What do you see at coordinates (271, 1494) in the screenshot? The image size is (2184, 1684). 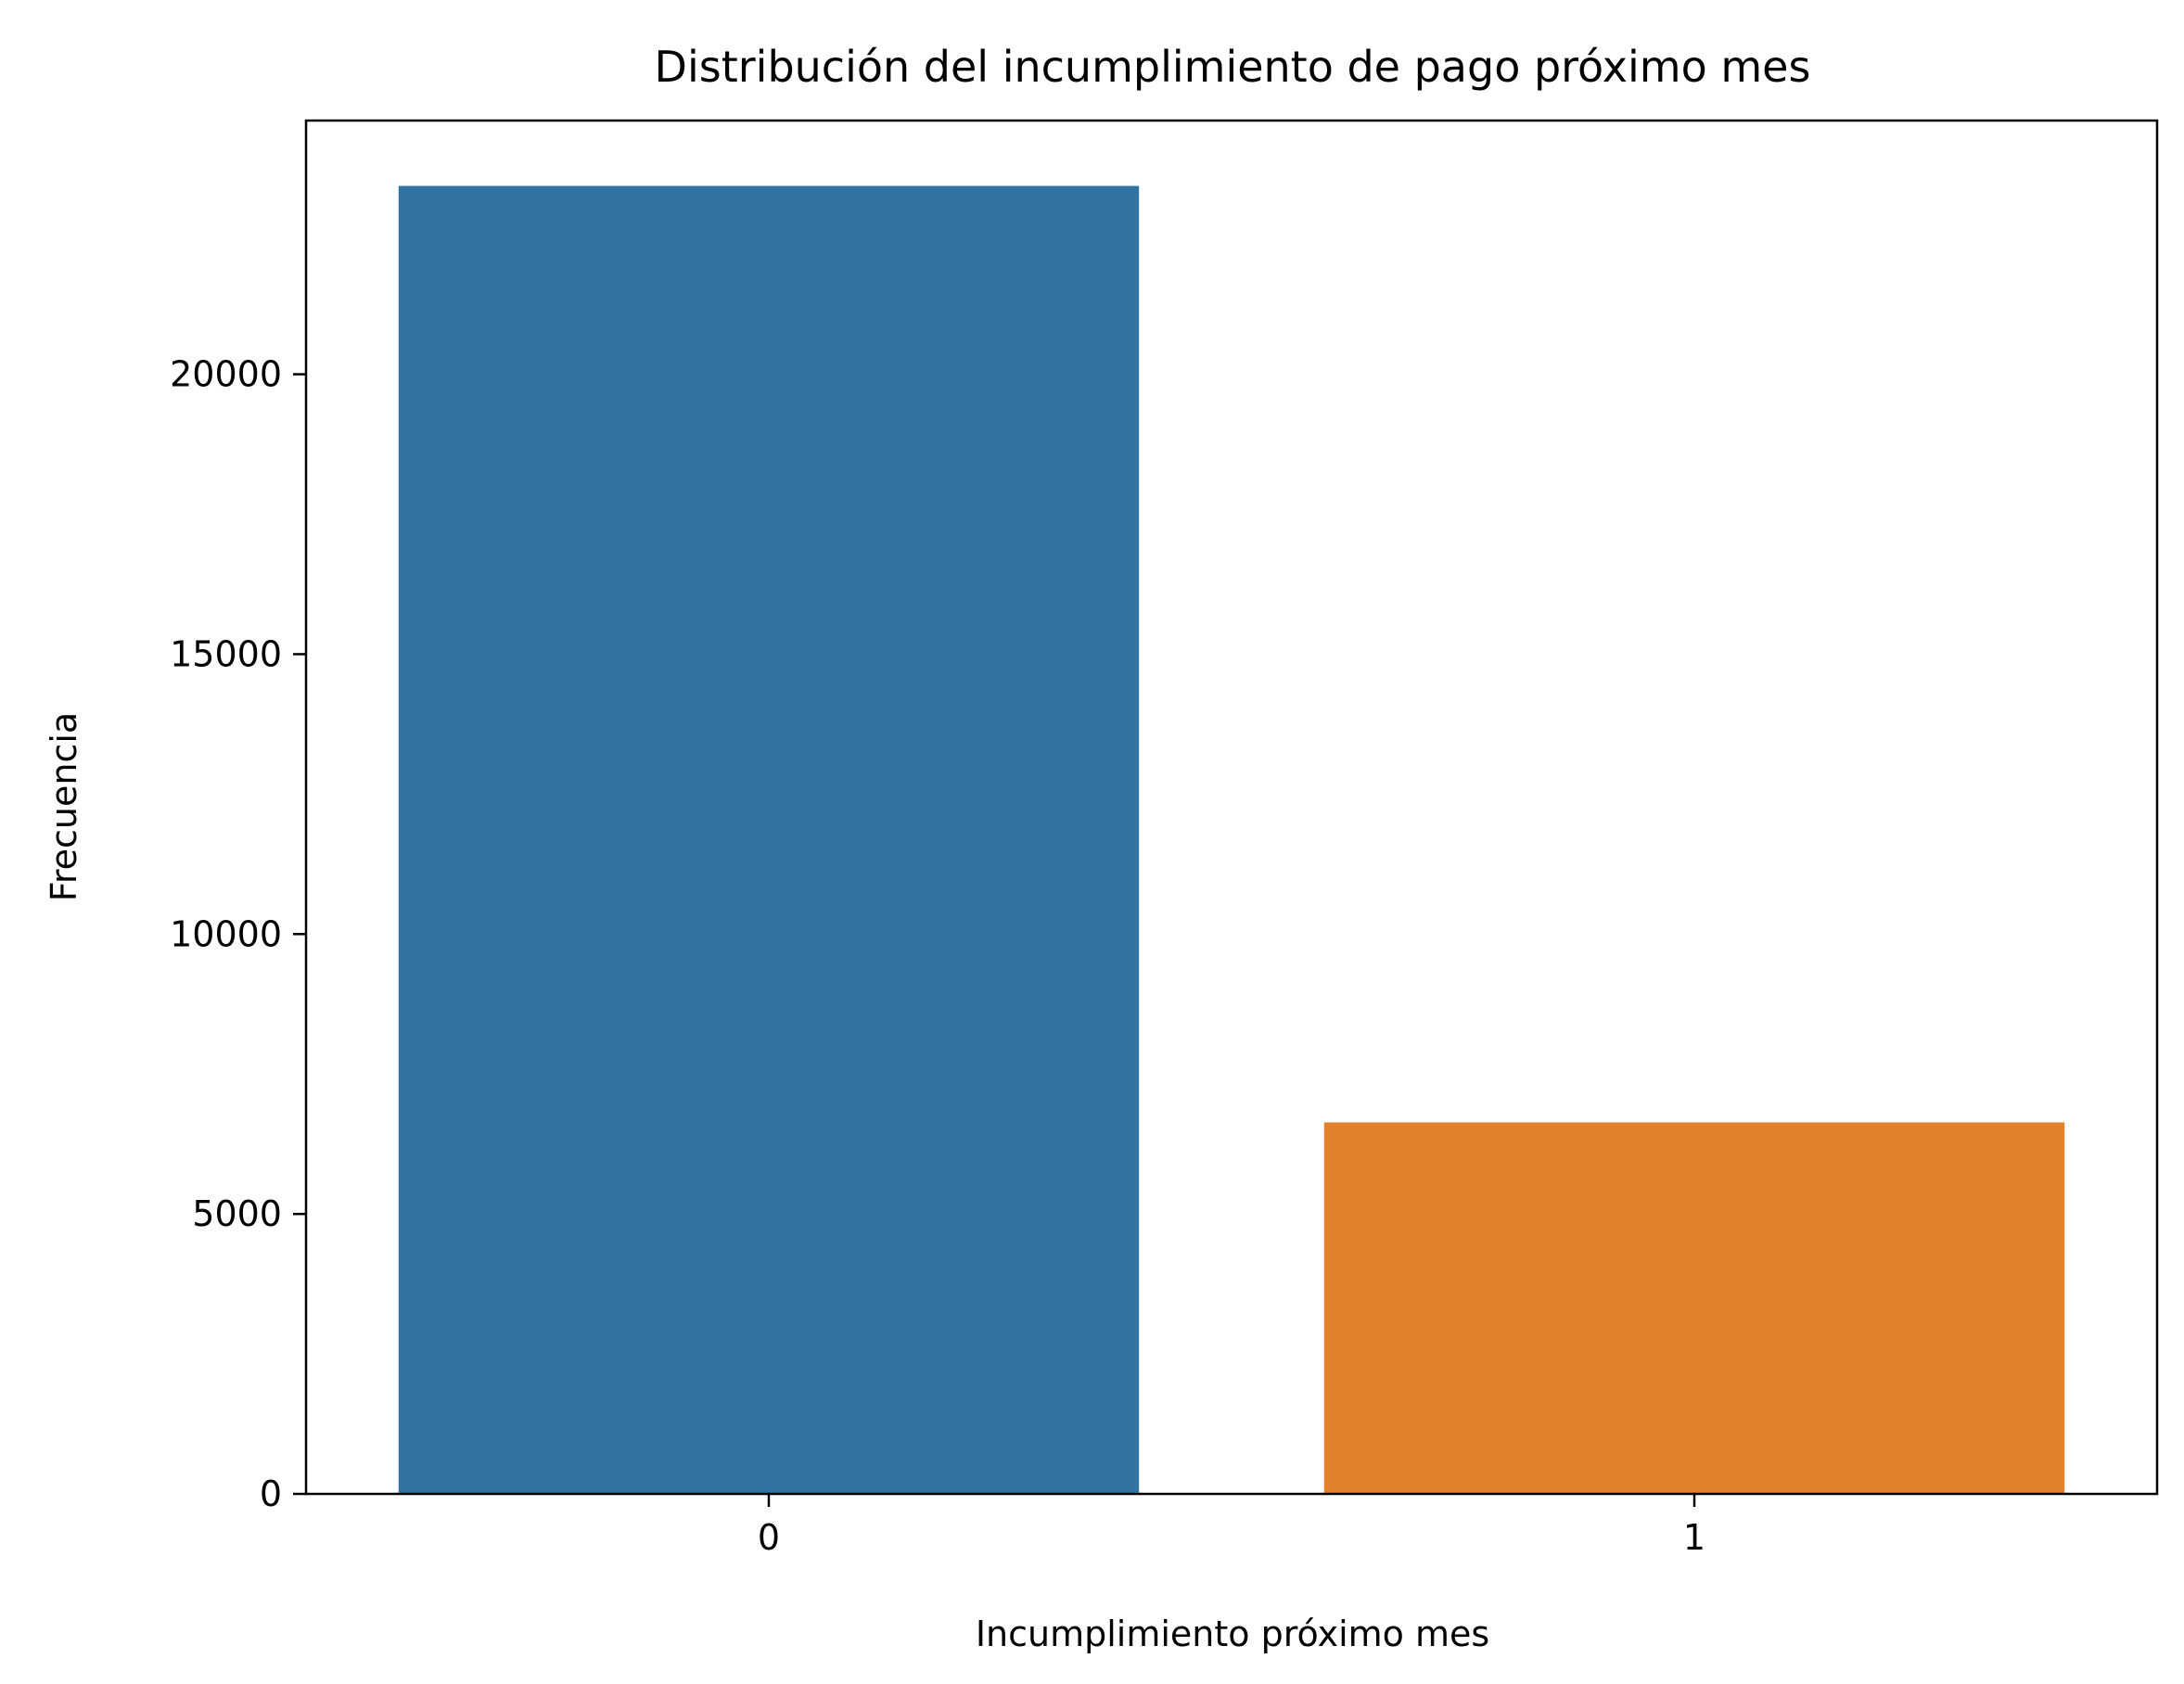 I see `y-tick-label-0: 0` at bounding box center [271, 1494].